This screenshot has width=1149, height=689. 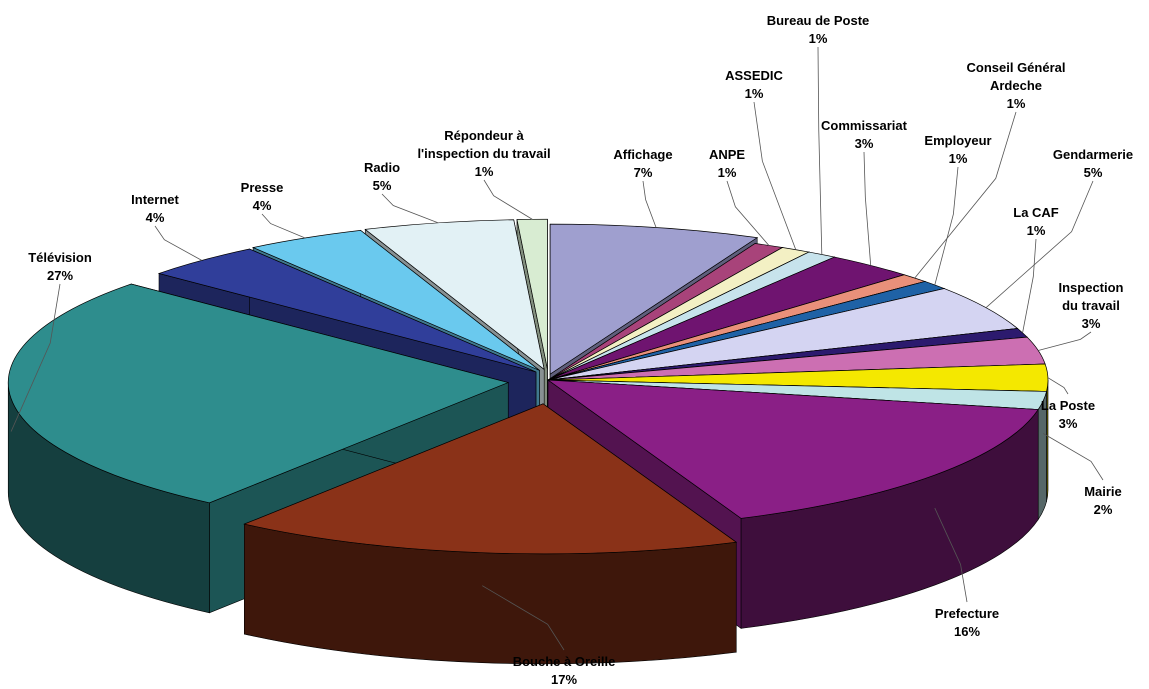 What do you see at coordinates (1093, 163) in the screenshot?
I see `slice-label: Gendarmerie 5%` at bounding box center [1093, 163].